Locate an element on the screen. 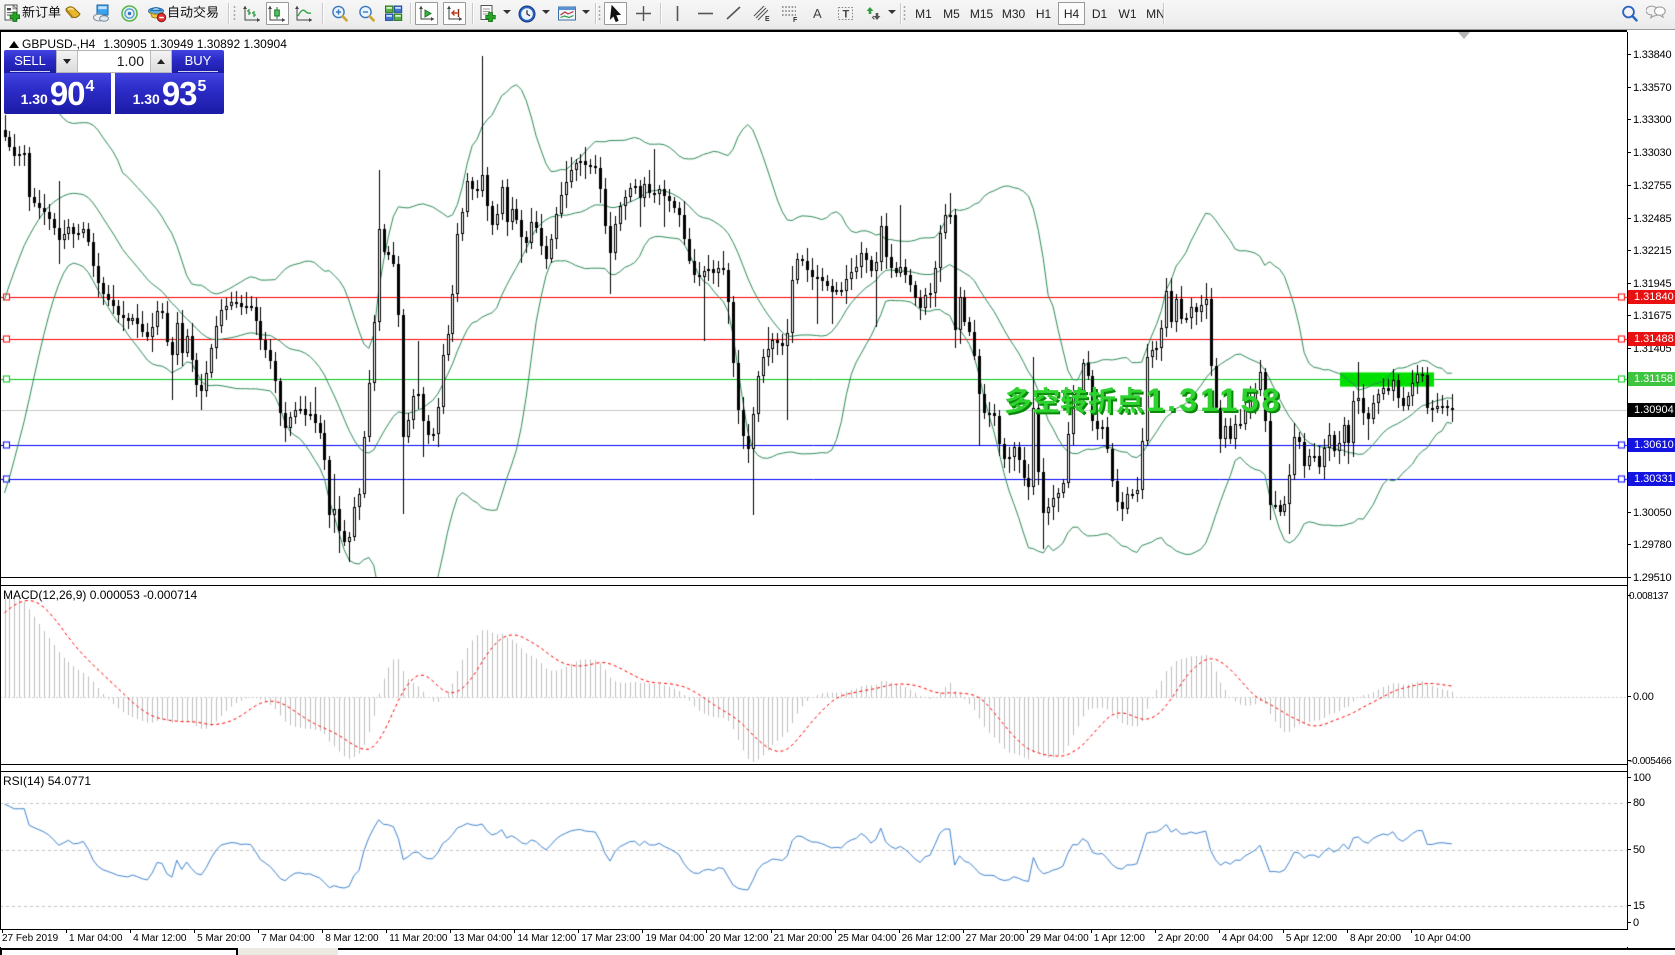 The width and height of the screenshot is (1675, 955). sell-price-sup: 4 is located at coordinates (90, 86).